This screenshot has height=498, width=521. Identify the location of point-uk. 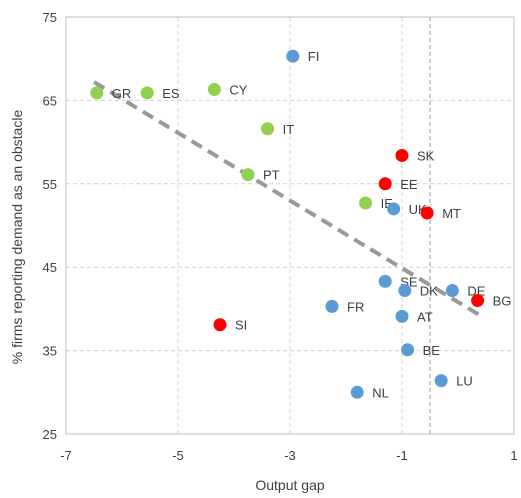
(394, 209).